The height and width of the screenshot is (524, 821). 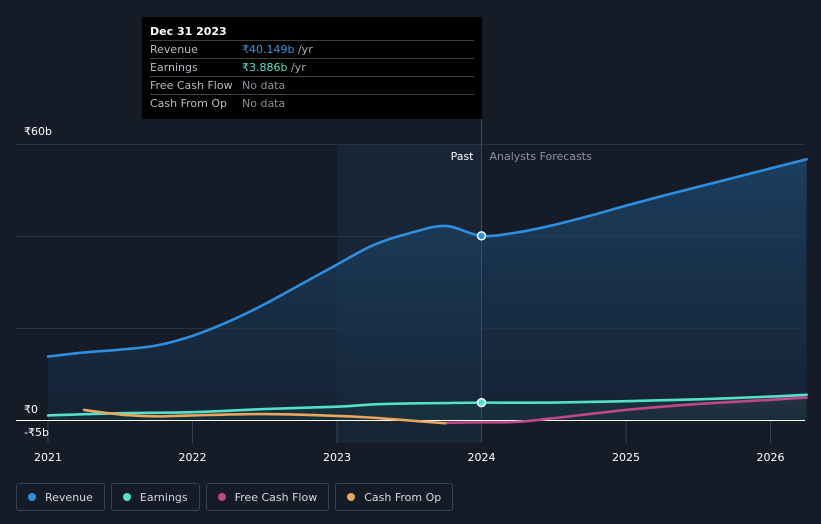 What do you see at coordinates (337, 457) in the screenshot?
I see `x-tick-label: 2023` at bounding box center [337, 457].